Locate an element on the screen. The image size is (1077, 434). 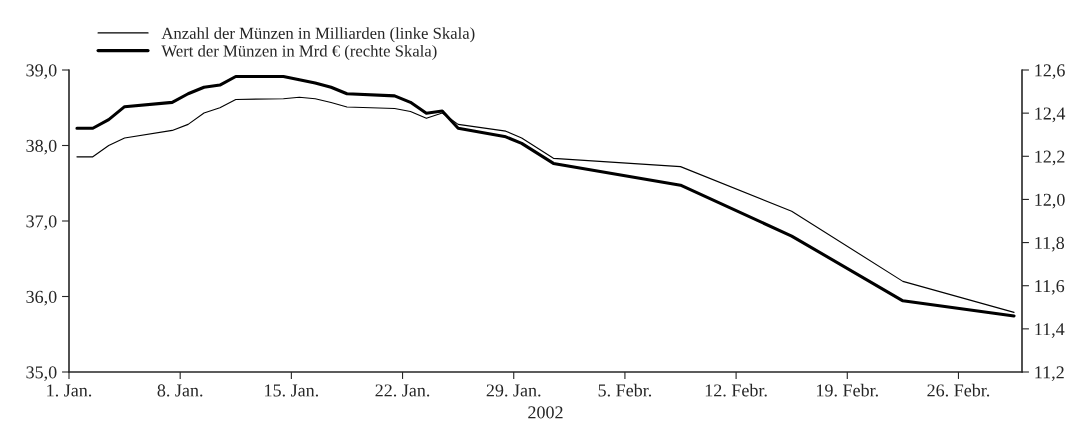
x-tick-label: 12. Febr. is located at coordinates (736, 390).